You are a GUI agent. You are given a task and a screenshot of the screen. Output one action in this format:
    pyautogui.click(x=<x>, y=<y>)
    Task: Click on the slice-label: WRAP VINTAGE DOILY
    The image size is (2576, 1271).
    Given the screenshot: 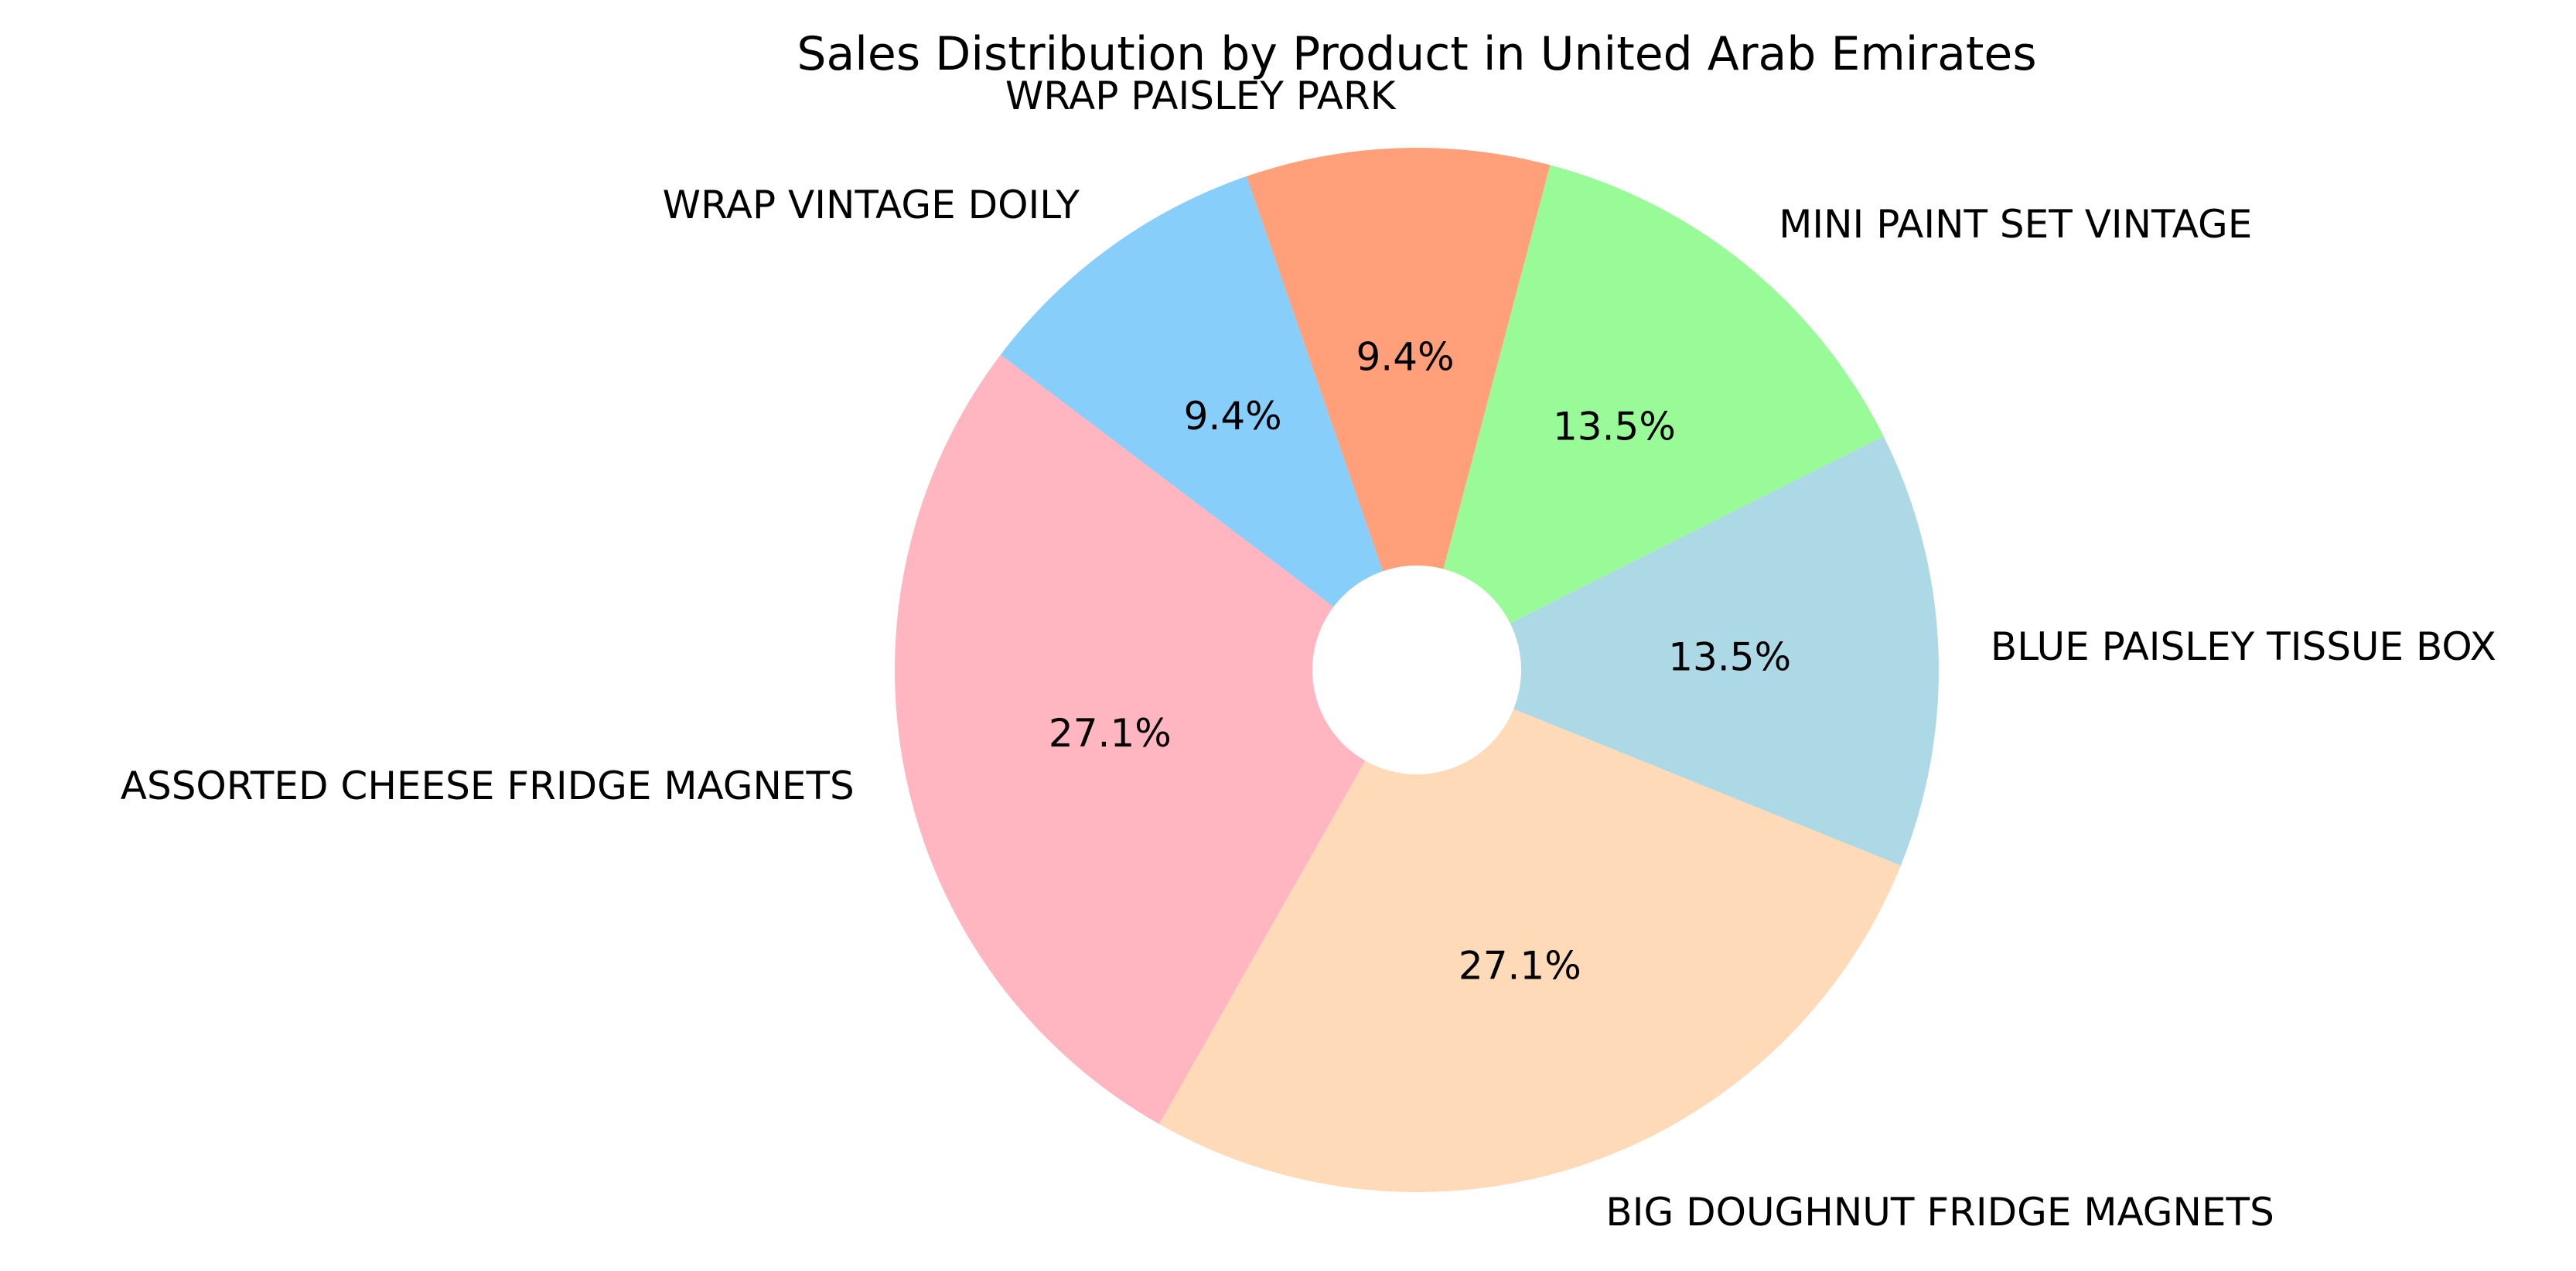 What is the action you would take?
    pyautogui.click(x=871, y=205)
    